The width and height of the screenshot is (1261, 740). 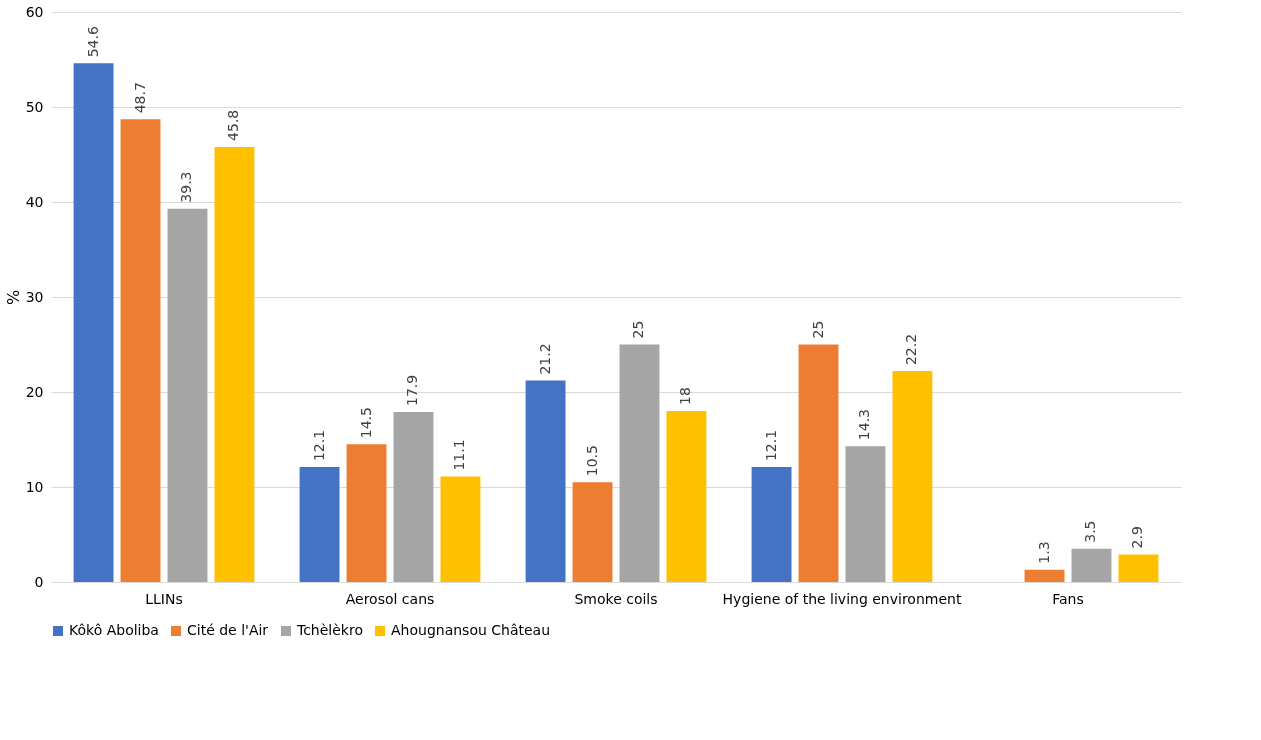 I want to click on y-tick-label: 30, so click(x=34, y=296).